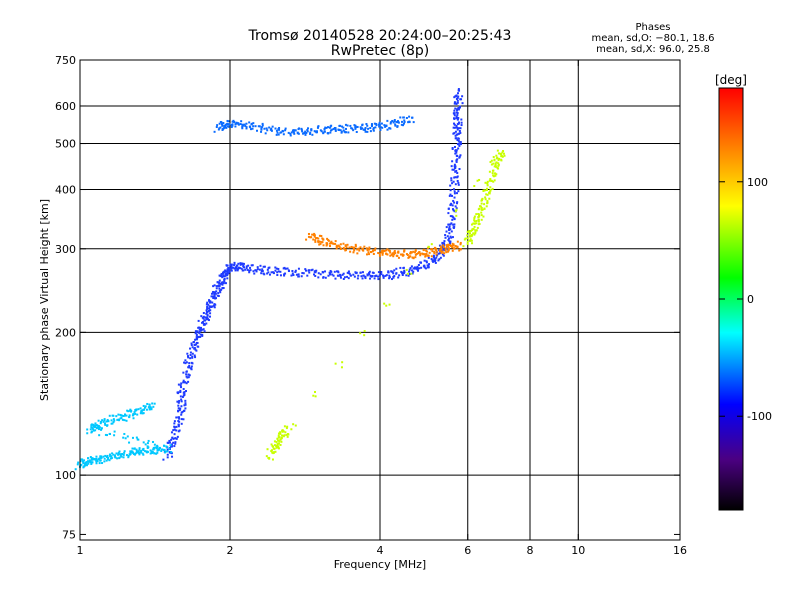  Describe the element at coordinates (65, 60) in the screenshot. I see `y-tick-label: 750` at that location.